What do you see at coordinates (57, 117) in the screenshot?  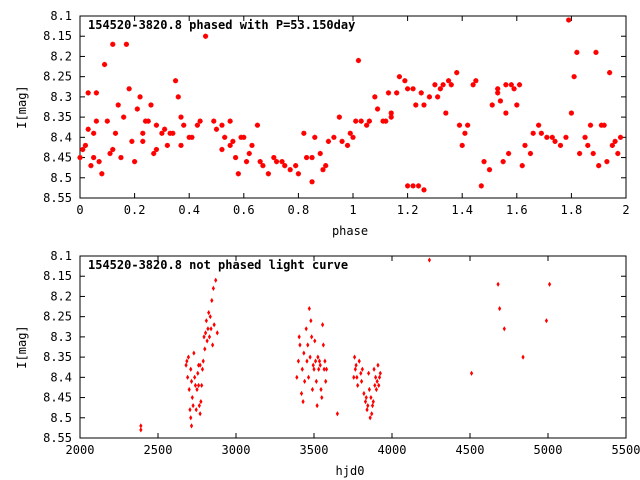 I see `y-tick-label: 8.35` at bounding box center [57, 117].